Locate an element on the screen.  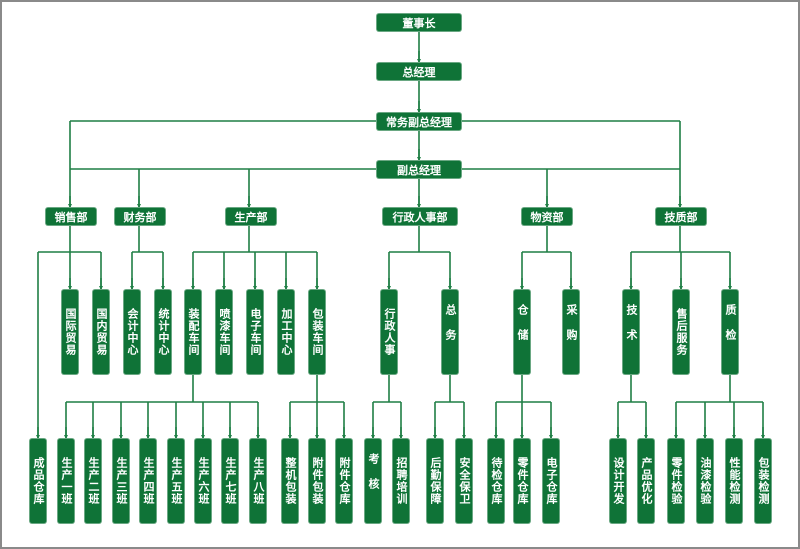
unit-node: 电子车间 is located at coordinates (255, 332).